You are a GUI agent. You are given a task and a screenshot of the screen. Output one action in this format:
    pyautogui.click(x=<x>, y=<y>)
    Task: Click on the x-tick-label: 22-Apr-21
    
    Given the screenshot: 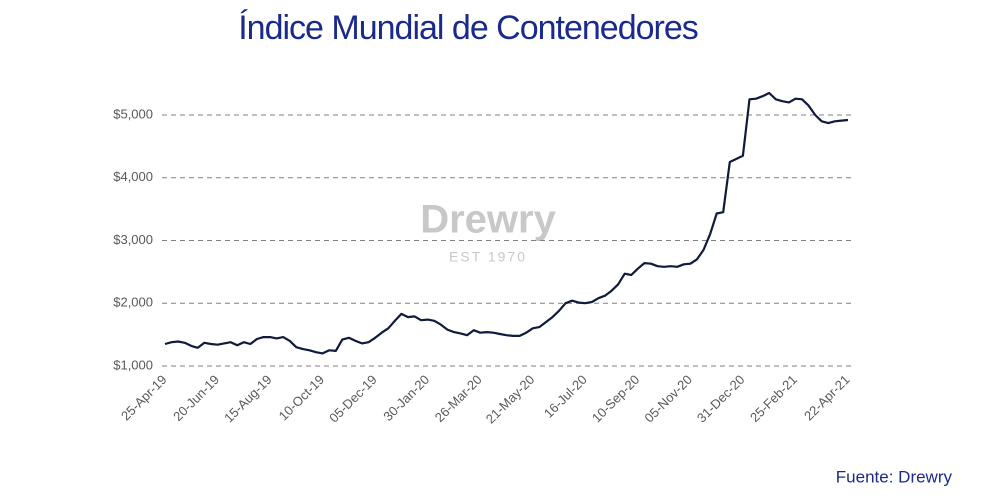 What is the action you would take?
    pyautogui.click(x=826, y=397)
    